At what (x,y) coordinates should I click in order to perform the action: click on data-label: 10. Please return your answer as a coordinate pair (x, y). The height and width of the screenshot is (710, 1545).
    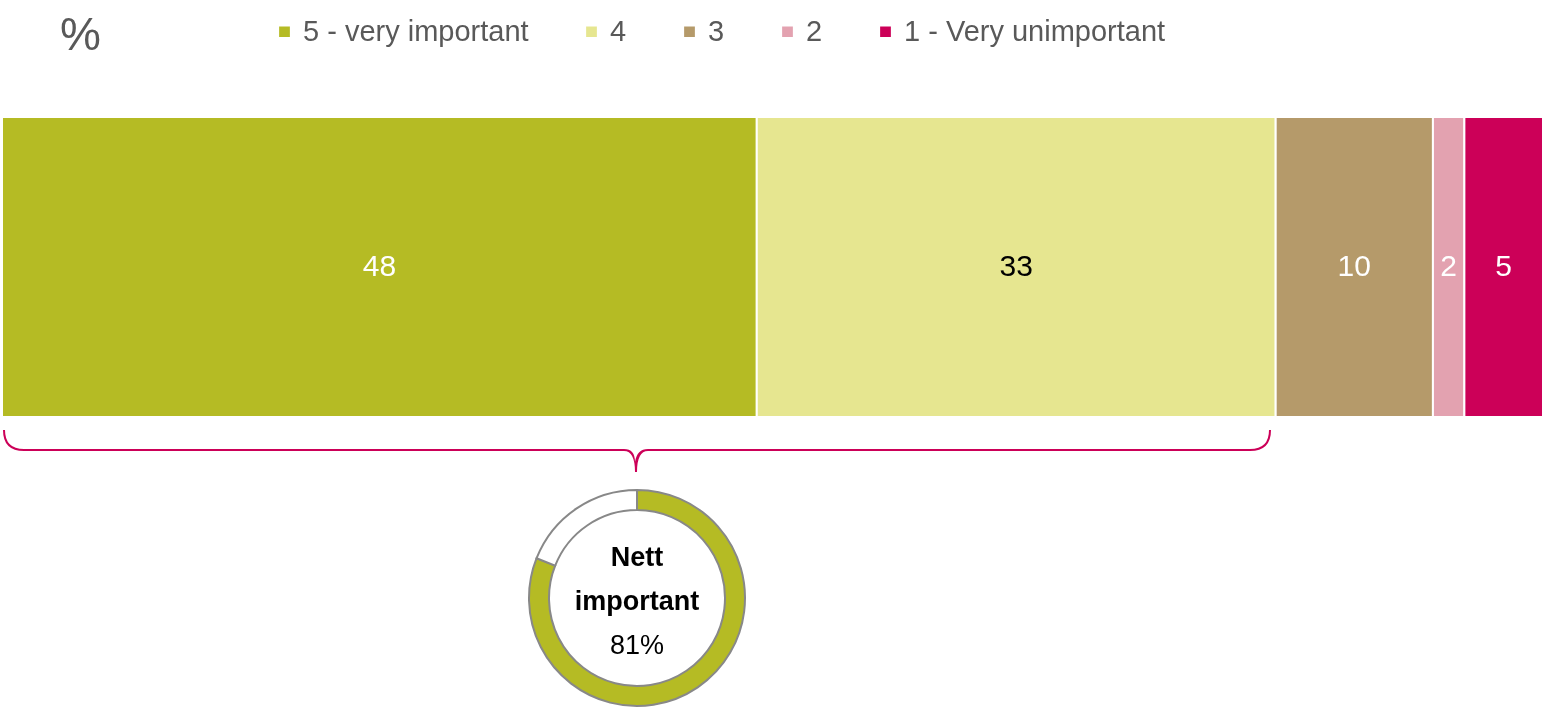
    Looking at the image, I should click on (1354, 265).